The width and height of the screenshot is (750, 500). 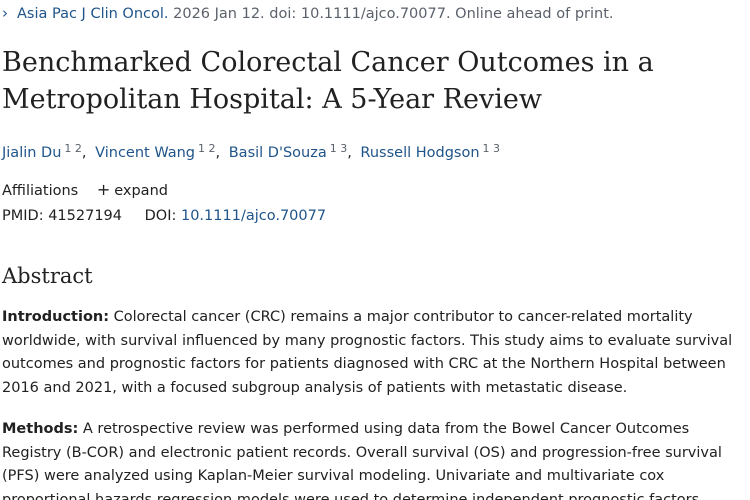 What do you see at coordinates (40, 429) in the screenshot?
I see `methods-label: Methods:` at bounding box center [40, 429].